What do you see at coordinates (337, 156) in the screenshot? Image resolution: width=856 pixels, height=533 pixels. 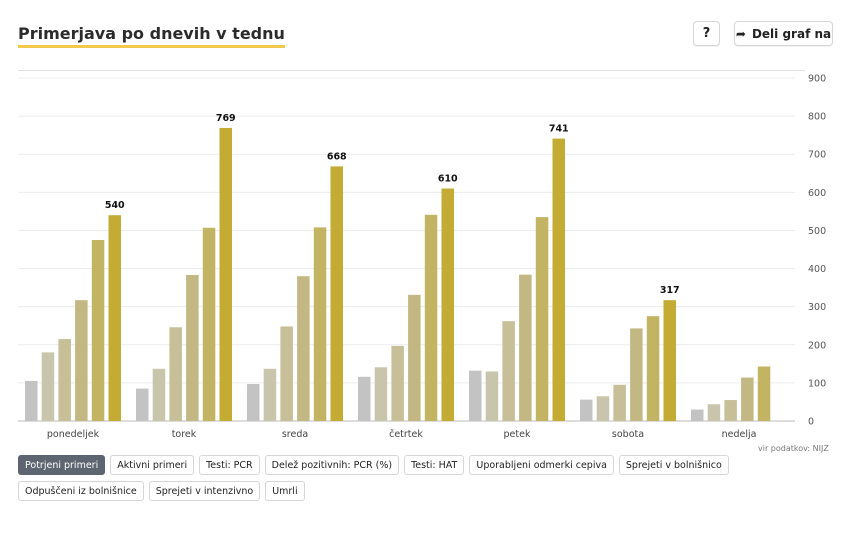 I see `data-label: 668` at bounding box center [337, 156].